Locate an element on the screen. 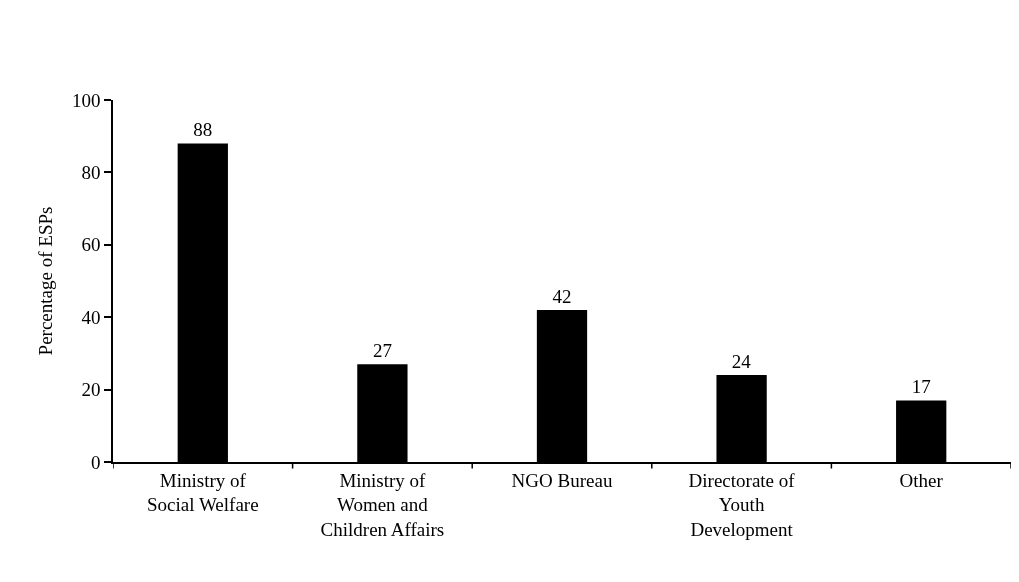  y-tick-label: 60 is located at coordinates (91, 245).